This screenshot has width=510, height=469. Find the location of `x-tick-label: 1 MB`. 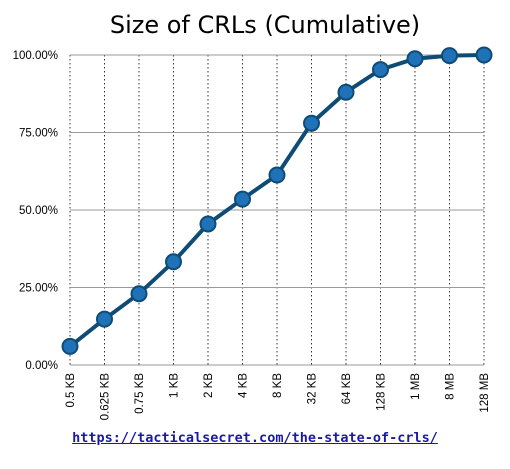

x-tick-label: 1 MB is located at coordinates (416, 386).